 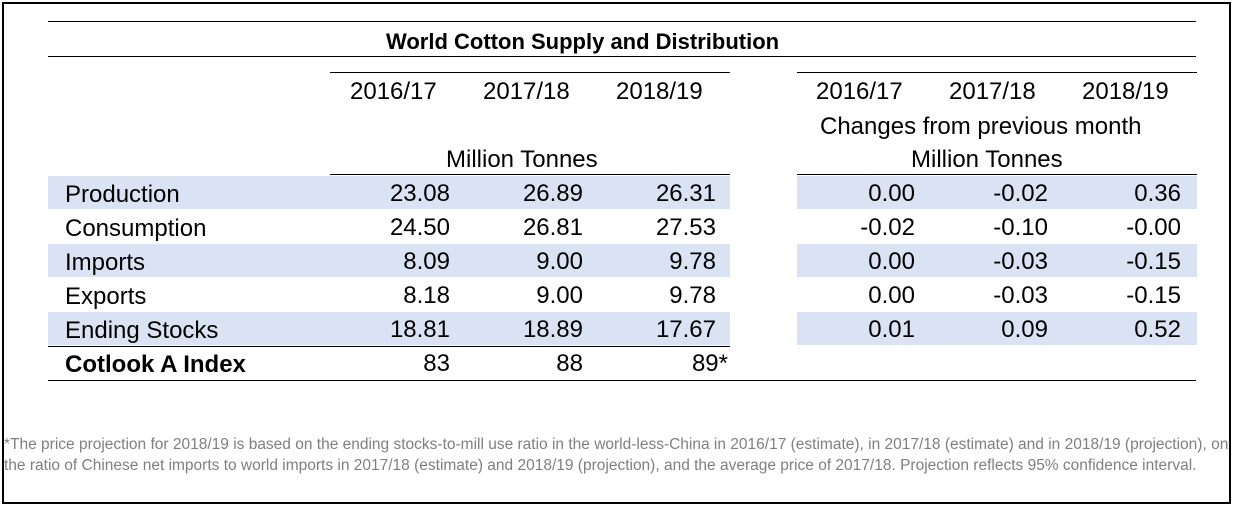 What do you see at coordinates (426, 261) in the screenshot?
I see `cell-imports-2016: 8.09` at bounding box center [426, 261].